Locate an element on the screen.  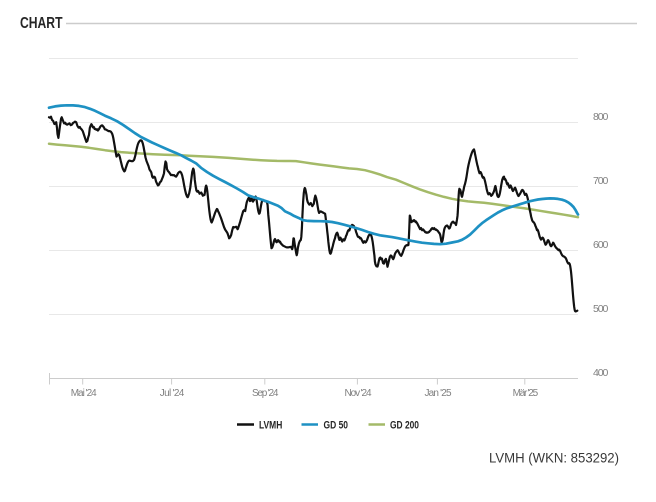
svg-text: 600 is located at coordinates (600, 245).